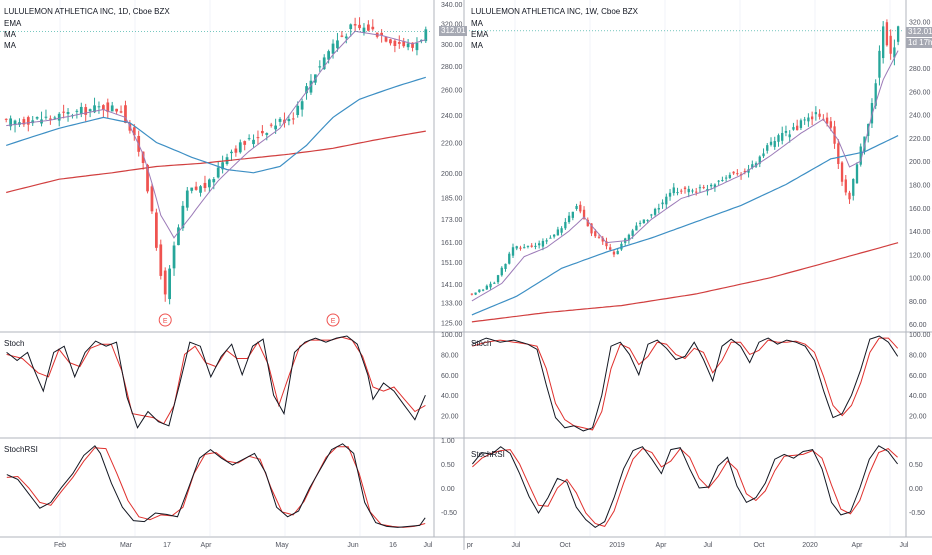 This screenshot has width=932, height=555. Describe the element at coordinates (453, 31) in the screenshot. I see `left-price-badge: 312.01` at that location.